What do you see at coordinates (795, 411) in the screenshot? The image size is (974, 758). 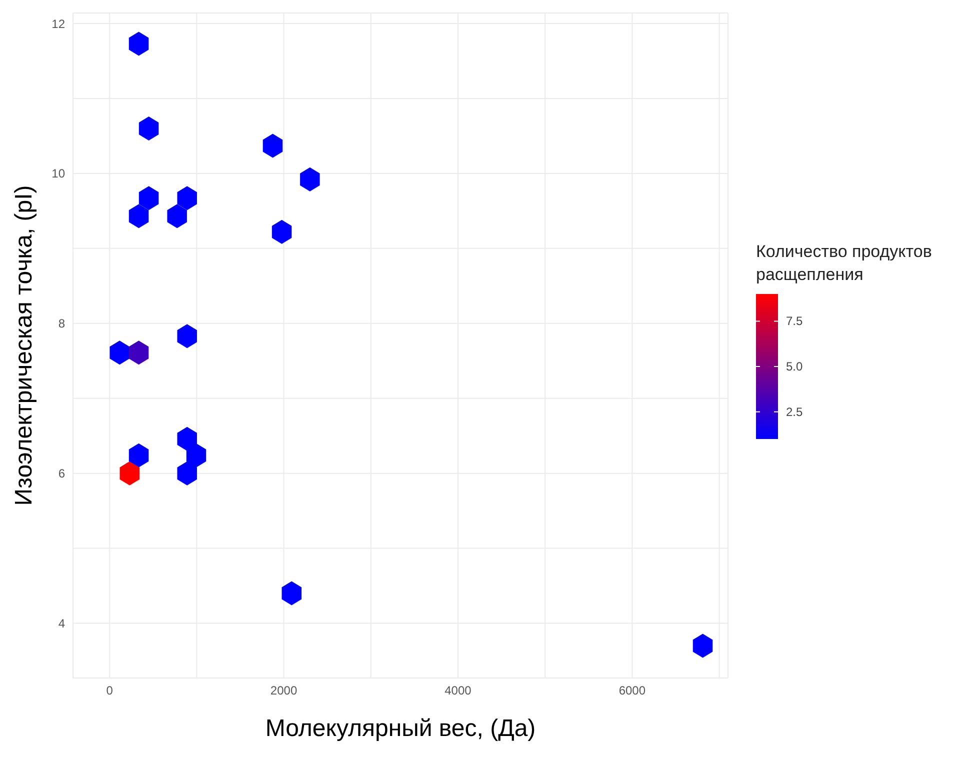 I see `color-bar-label: 2.5` at bounding box center [795, 411].